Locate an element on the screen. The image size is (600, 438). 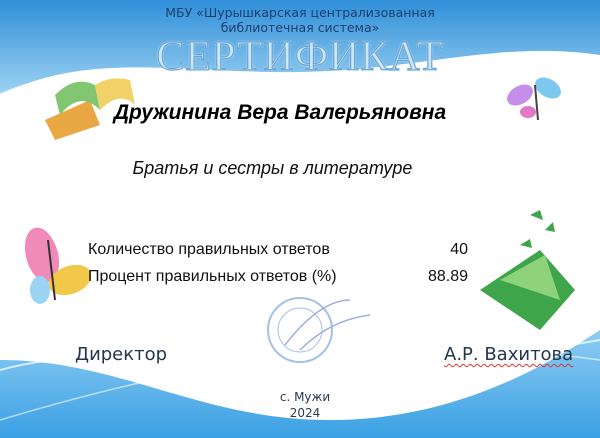
result-label-correct-count: Количество правильных ответов is located at coordinates (209, 249).